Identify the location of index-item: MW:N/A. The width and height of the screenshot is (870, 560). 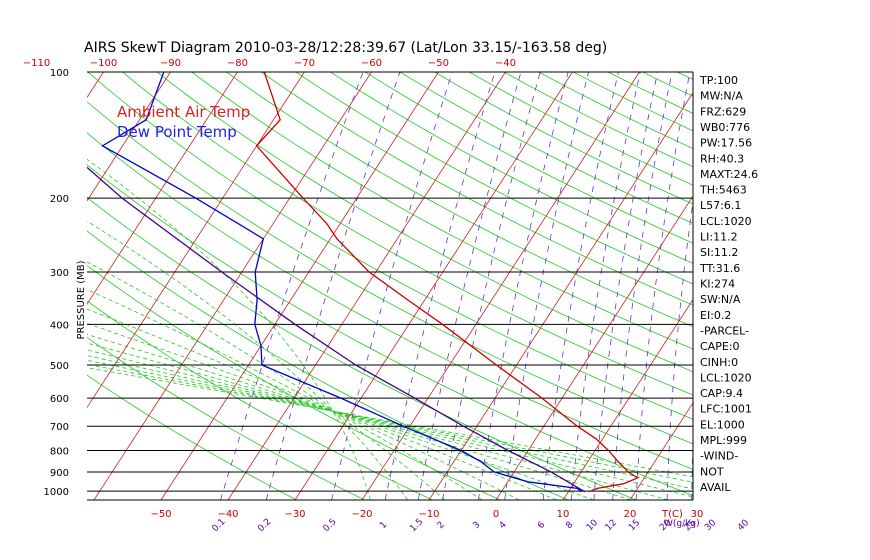
(721, 96).